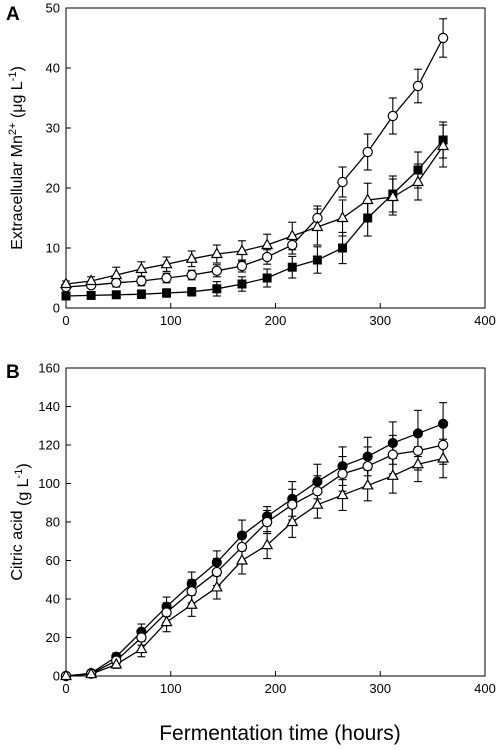  What do you see at coordinates (49, 406) in the screenshot?
I see `panel-b-y-tick-label: 140` at bounding box center [49, 406].